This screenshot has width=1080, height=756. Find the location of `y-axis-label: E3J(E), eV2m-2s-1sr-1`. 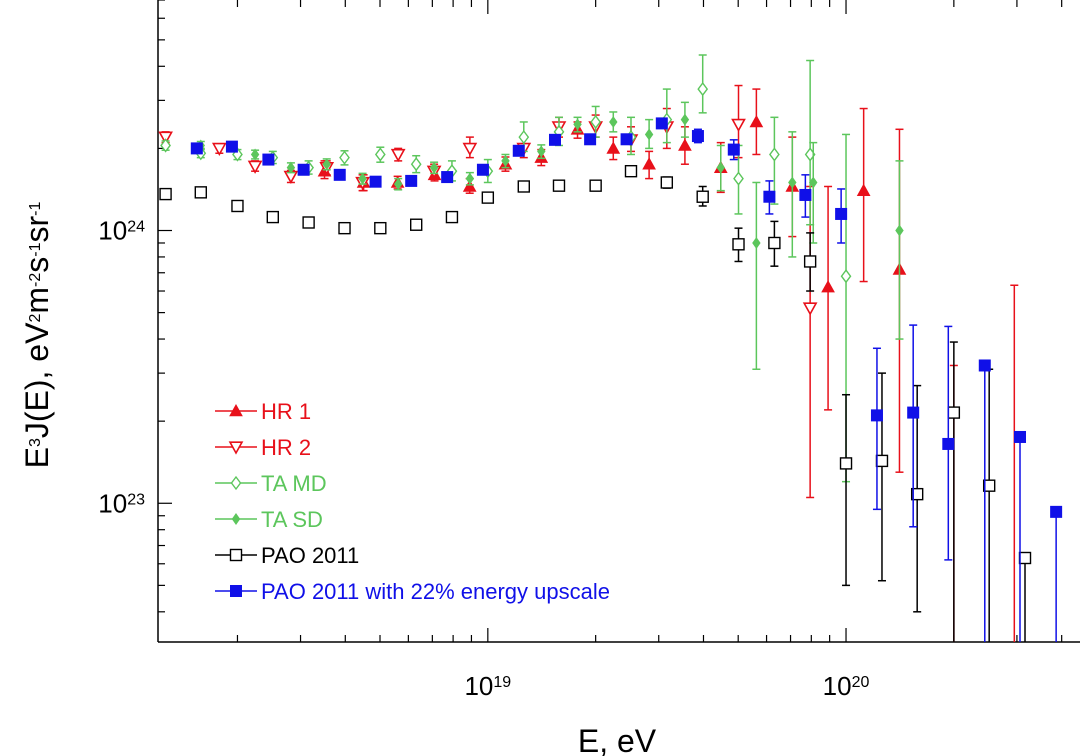

y-axis-label: E3J(E), eV2m-2s-1sr-1 is located at coordinates (37, 335).